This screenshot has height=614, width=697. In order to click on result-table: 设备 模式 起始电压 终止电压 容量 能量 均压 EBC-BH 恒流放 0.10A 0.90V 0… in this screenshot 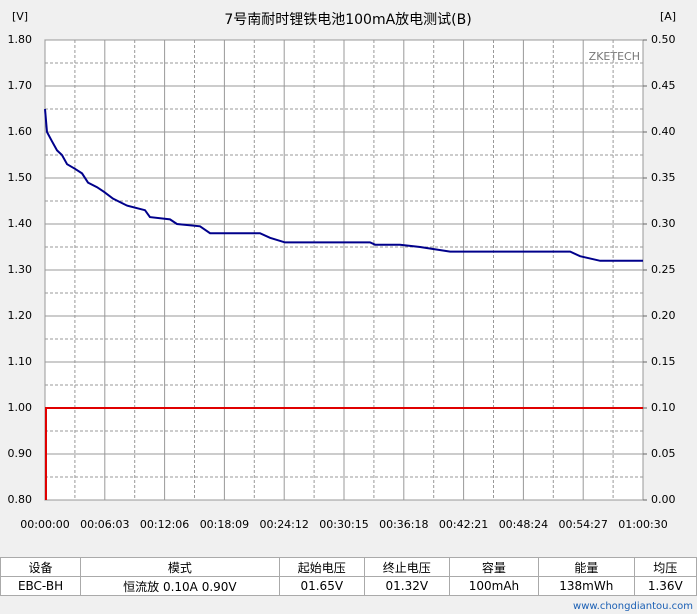, I will do `click(348, 576)`.